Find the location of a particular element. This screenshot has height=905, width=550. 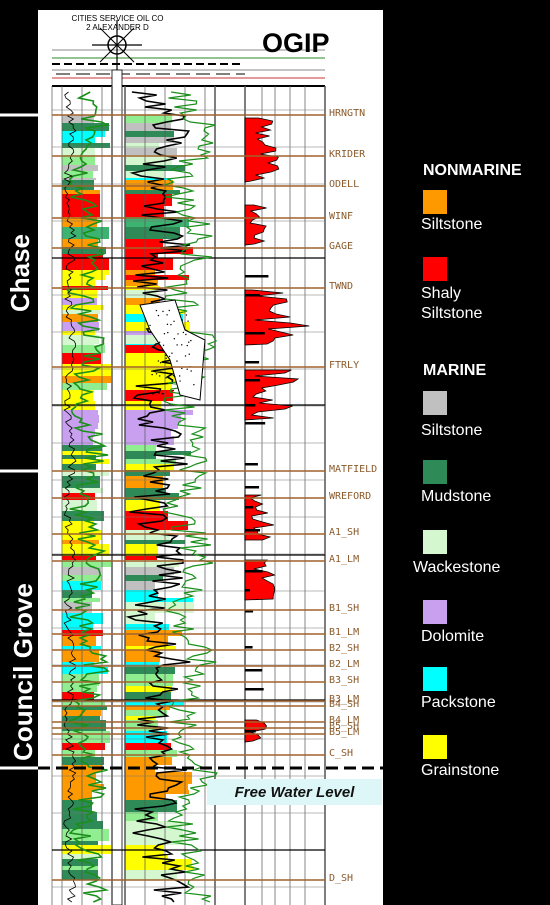

formation-label: WINF is located at coordinates (341, 216).